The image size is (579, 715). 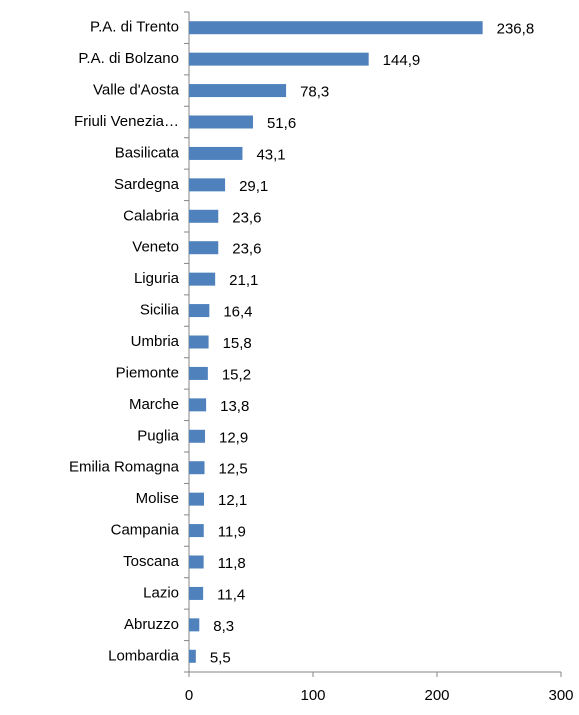 I want to click on y-tick-label: Veneto, so click(x=155, y=247).